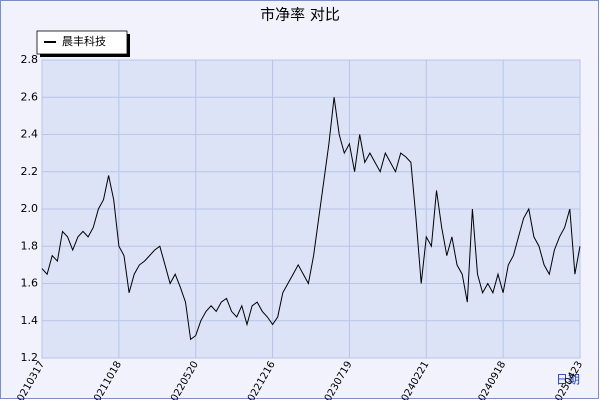 The height and width of the screenshot is (404, 600). What do you see at coordinates (30, 283) in the screenshot?
I see `y-tick-label: 1.6` at bounding box center [30, 283].